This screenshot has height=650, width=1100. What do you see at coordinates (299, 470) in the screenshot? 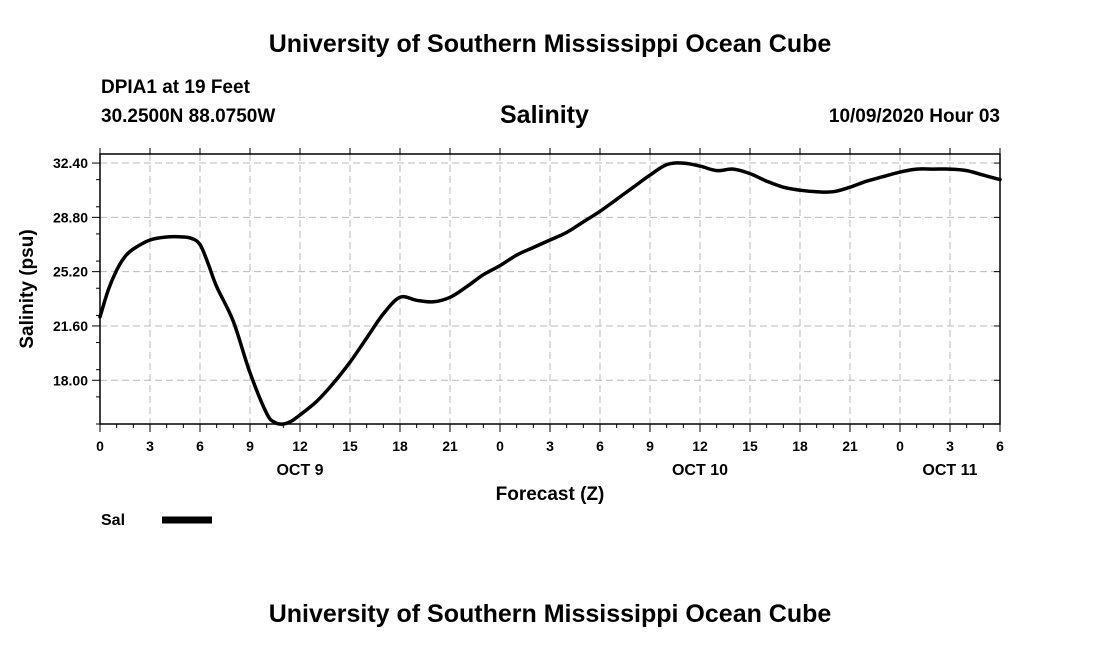
I see `day-label: OCT 9` at bounding box center [299, 470].